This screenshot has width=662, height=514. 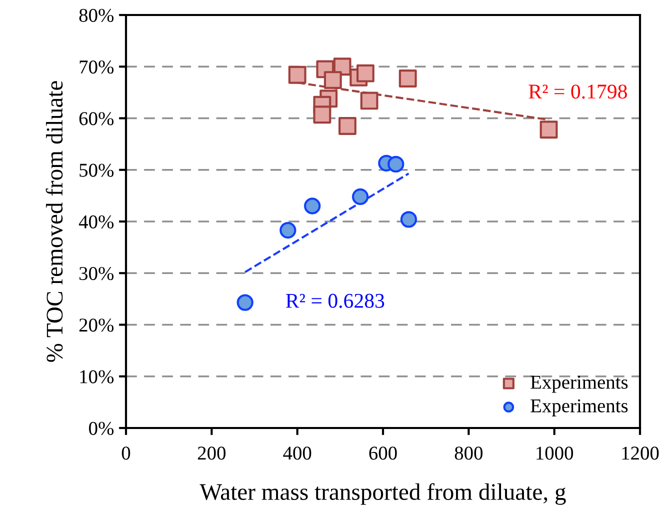 I want to click on y-tick-label: 60%, so click(x=96, y=119).